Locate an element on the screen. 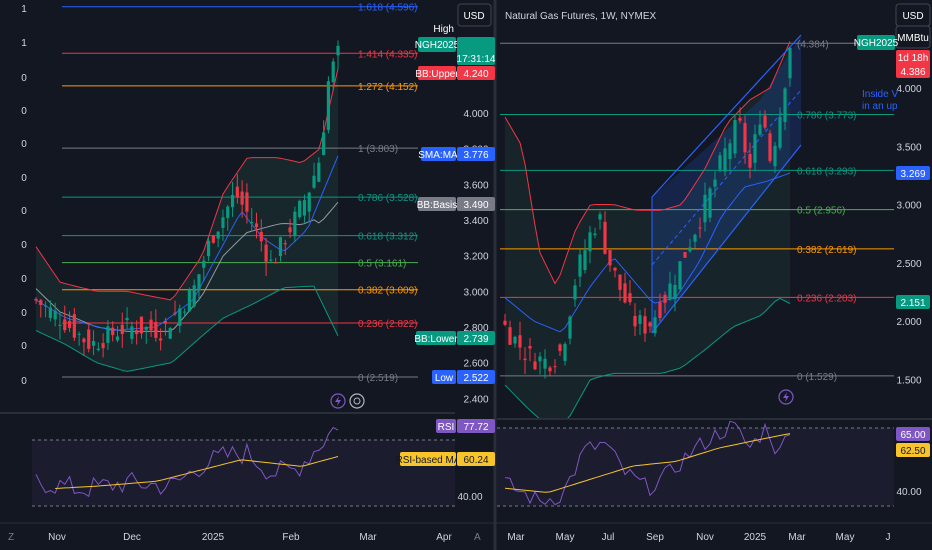 Image resolution: width=932 pixels, height=550 pixels. right-currency-box: USD is located at coordinates (913, 15).